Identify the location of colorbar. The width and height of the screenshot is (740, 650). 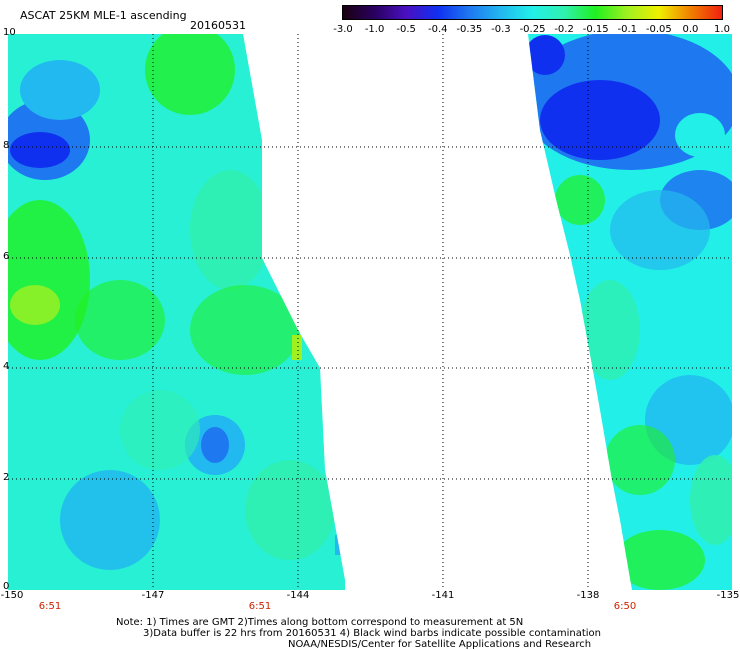
(532, 12).